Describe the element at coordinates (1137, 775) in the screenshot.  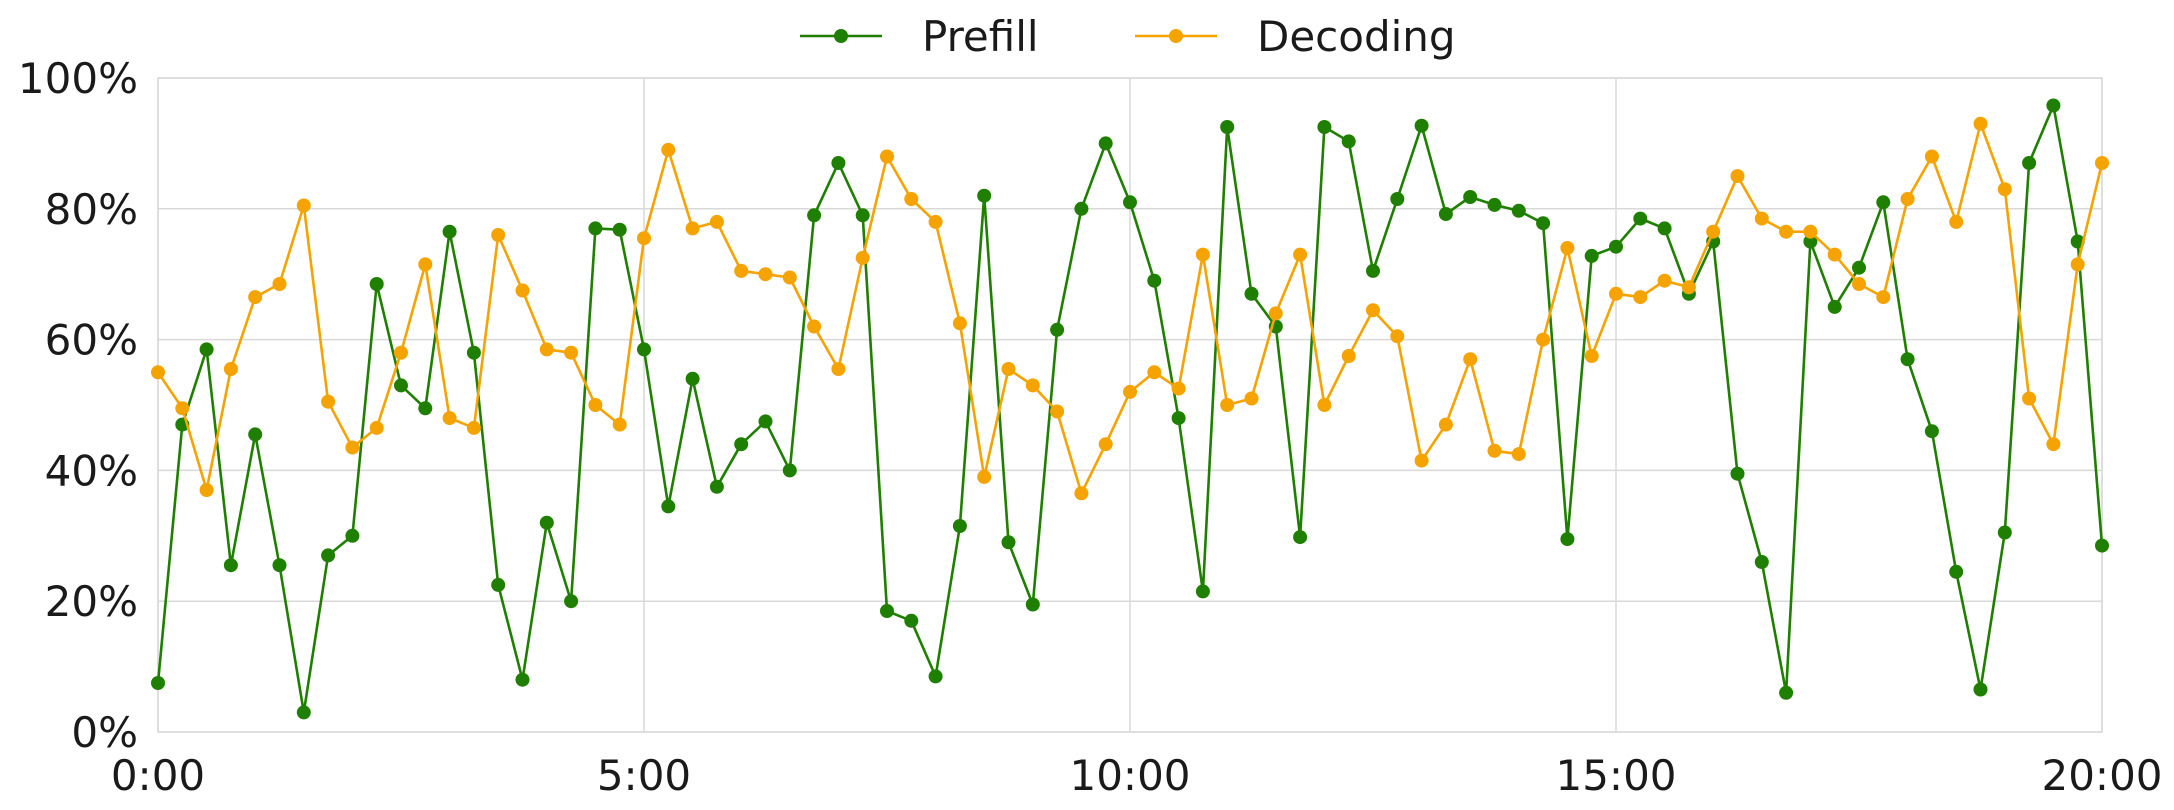
I see `x-axis-tick-labels: 0:00 5:00 10:00 15:00 20:00` at that location.